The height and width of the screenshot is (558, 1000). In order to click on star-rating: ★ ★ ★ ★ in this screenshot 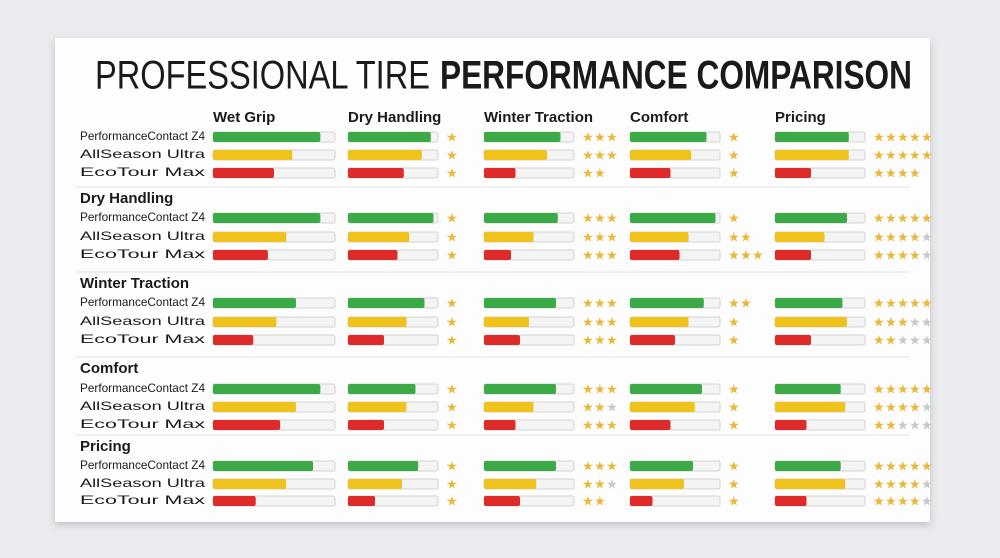, I will do `click(897, 172)`.